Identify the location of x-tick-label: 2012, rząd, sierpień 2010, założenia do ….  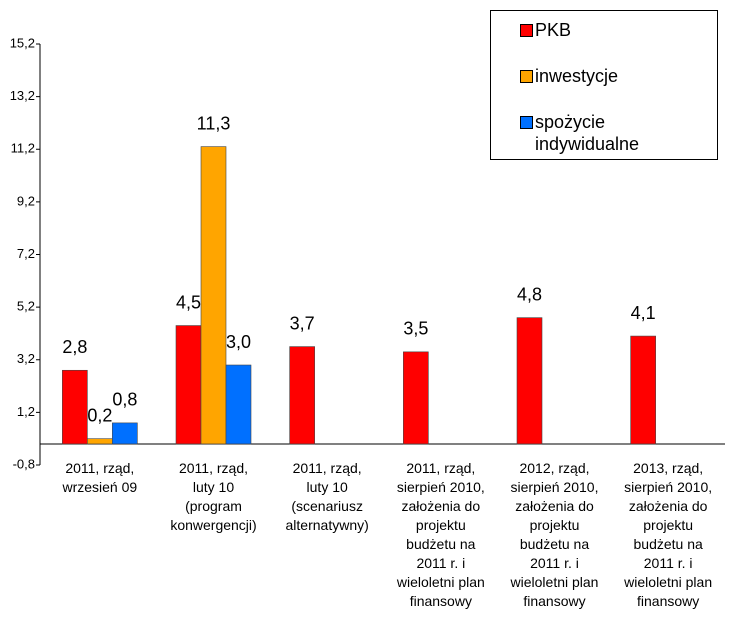
(554, 534).